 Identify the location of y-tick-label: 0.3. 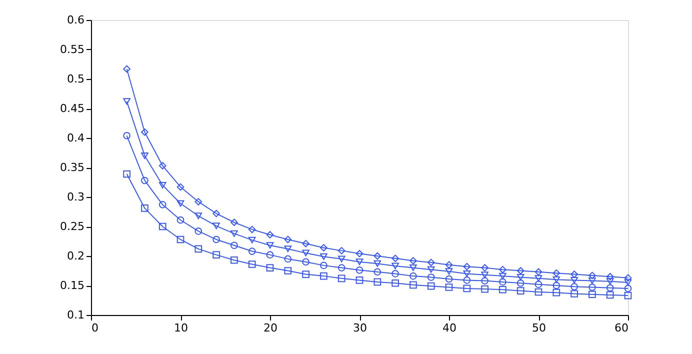
(75, 197).